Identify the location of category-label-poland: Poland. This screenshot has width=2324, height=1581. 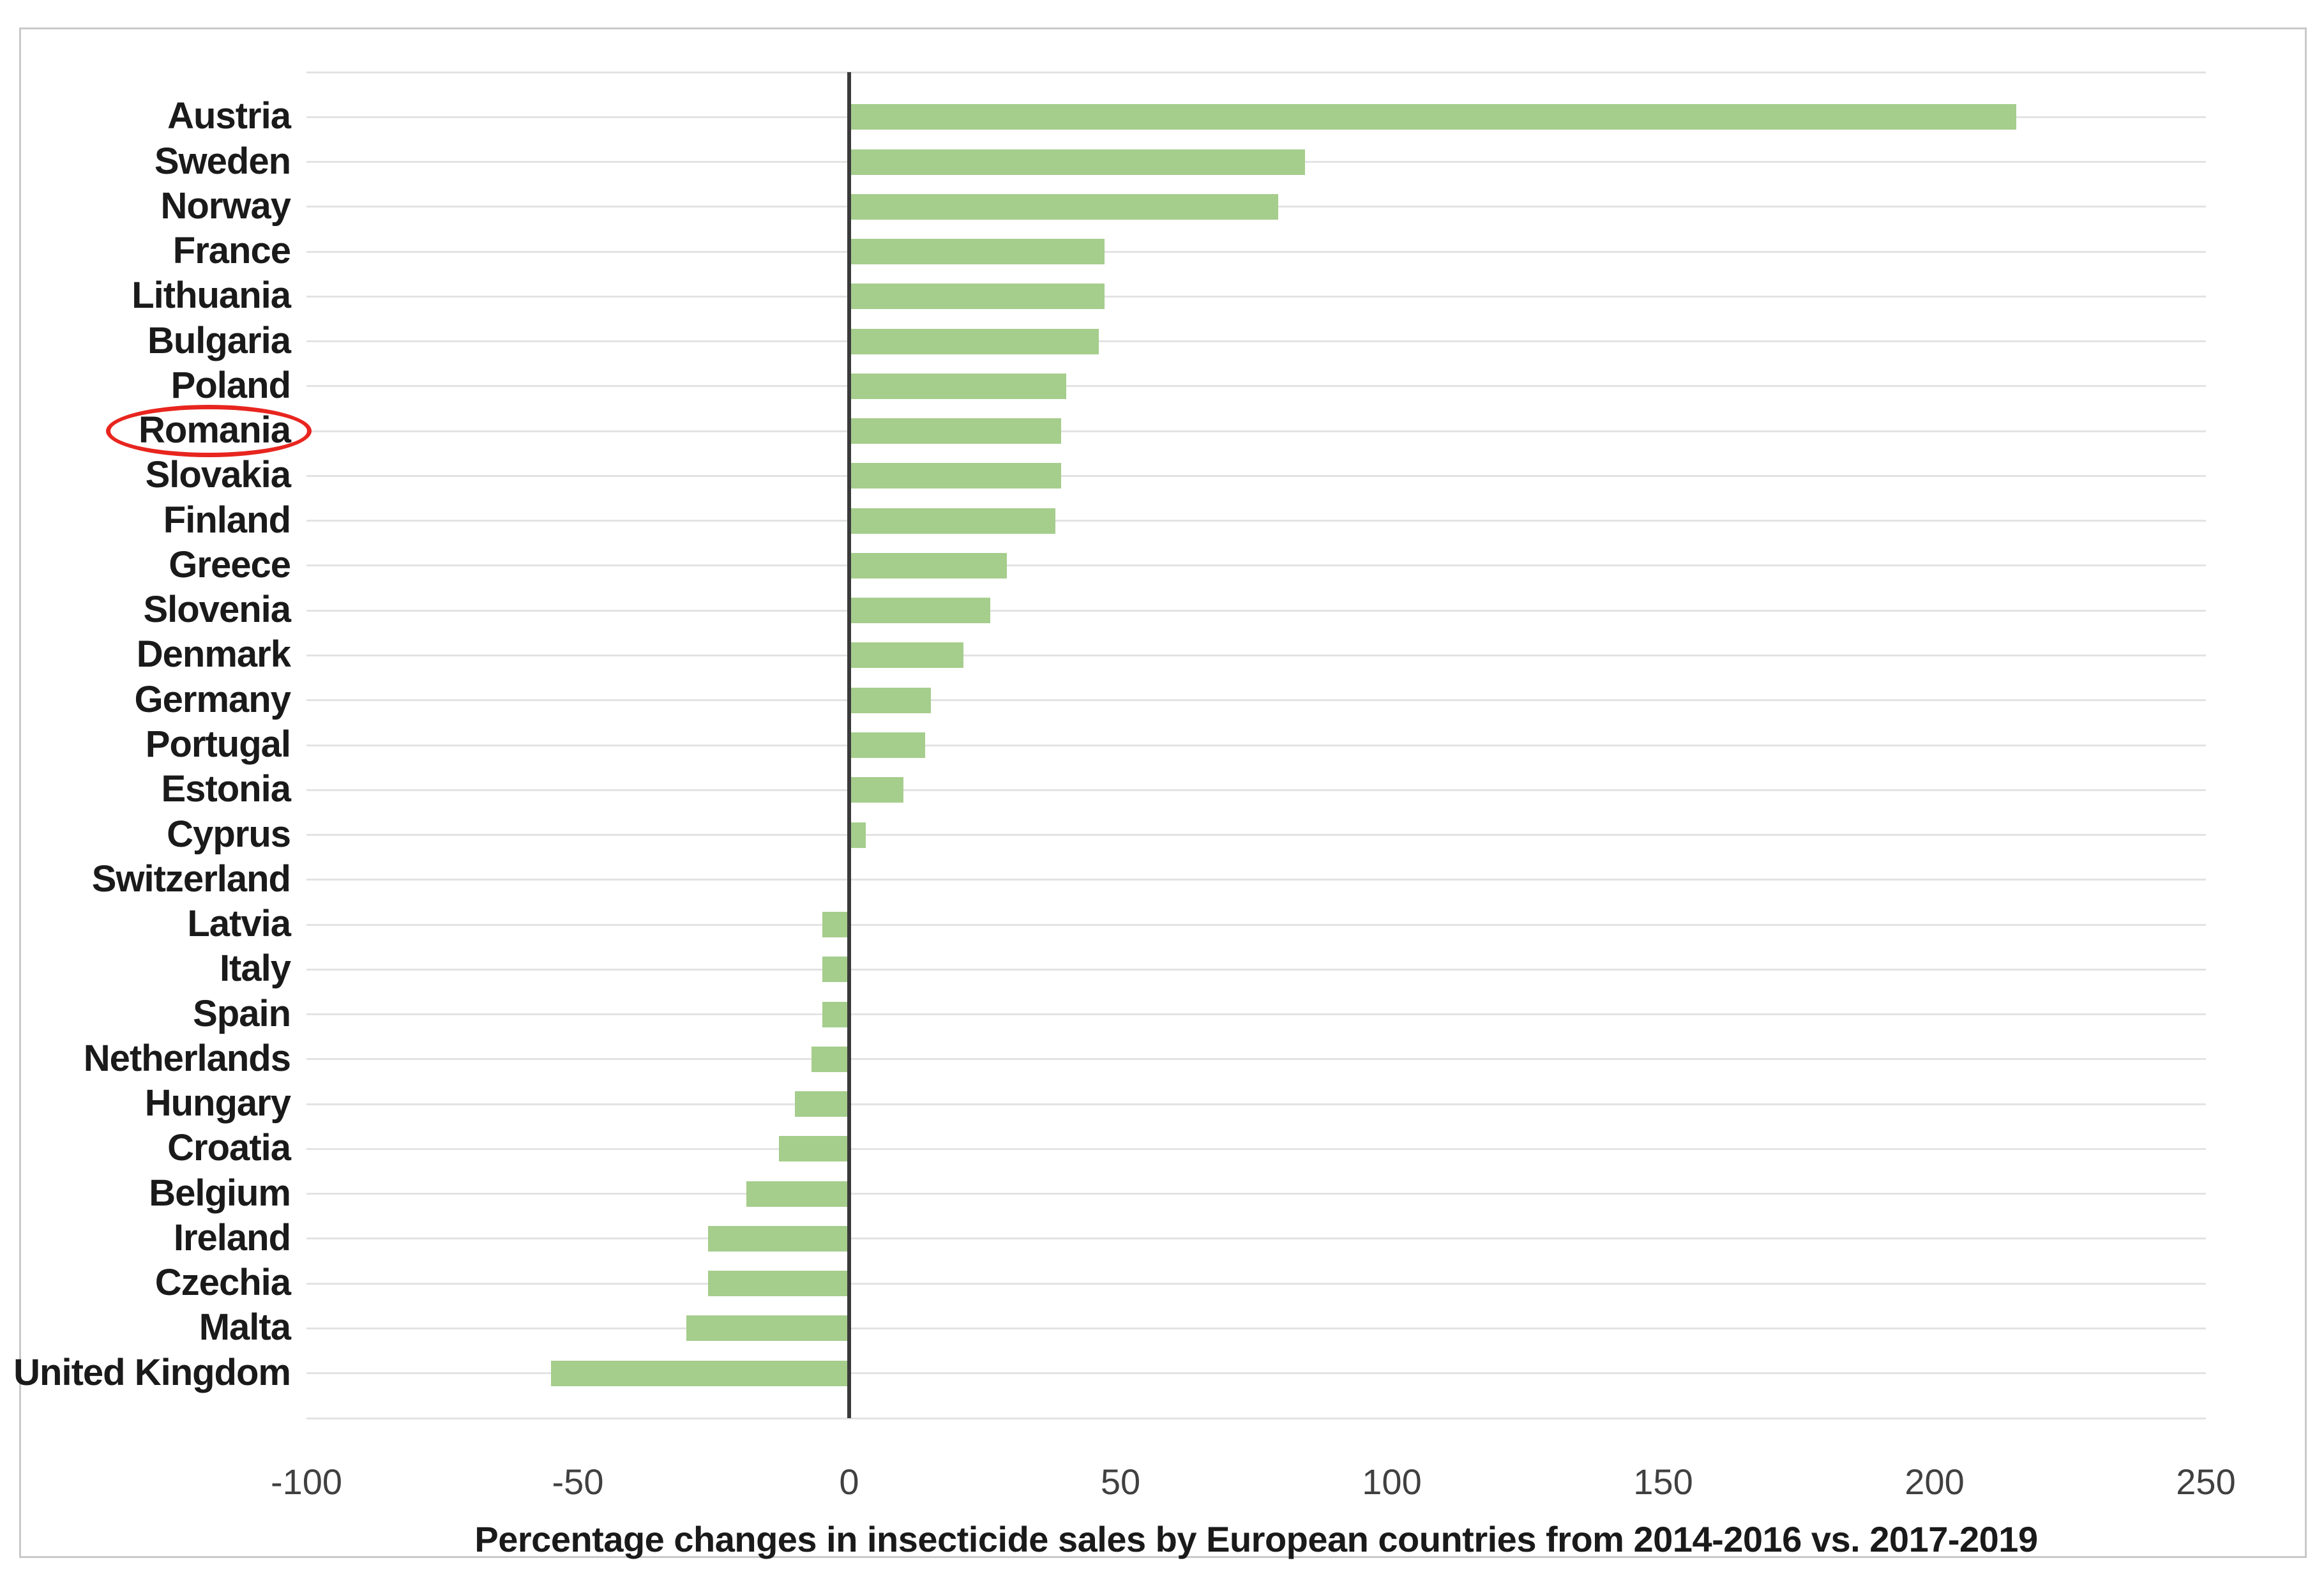
(230, 386).